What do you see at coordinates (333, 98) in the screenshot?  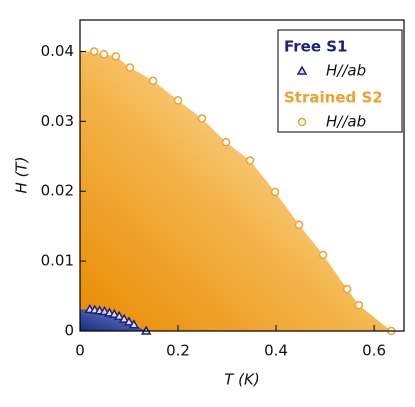 I see `legend-group: Strained S2` at bounding box center [333, 98].